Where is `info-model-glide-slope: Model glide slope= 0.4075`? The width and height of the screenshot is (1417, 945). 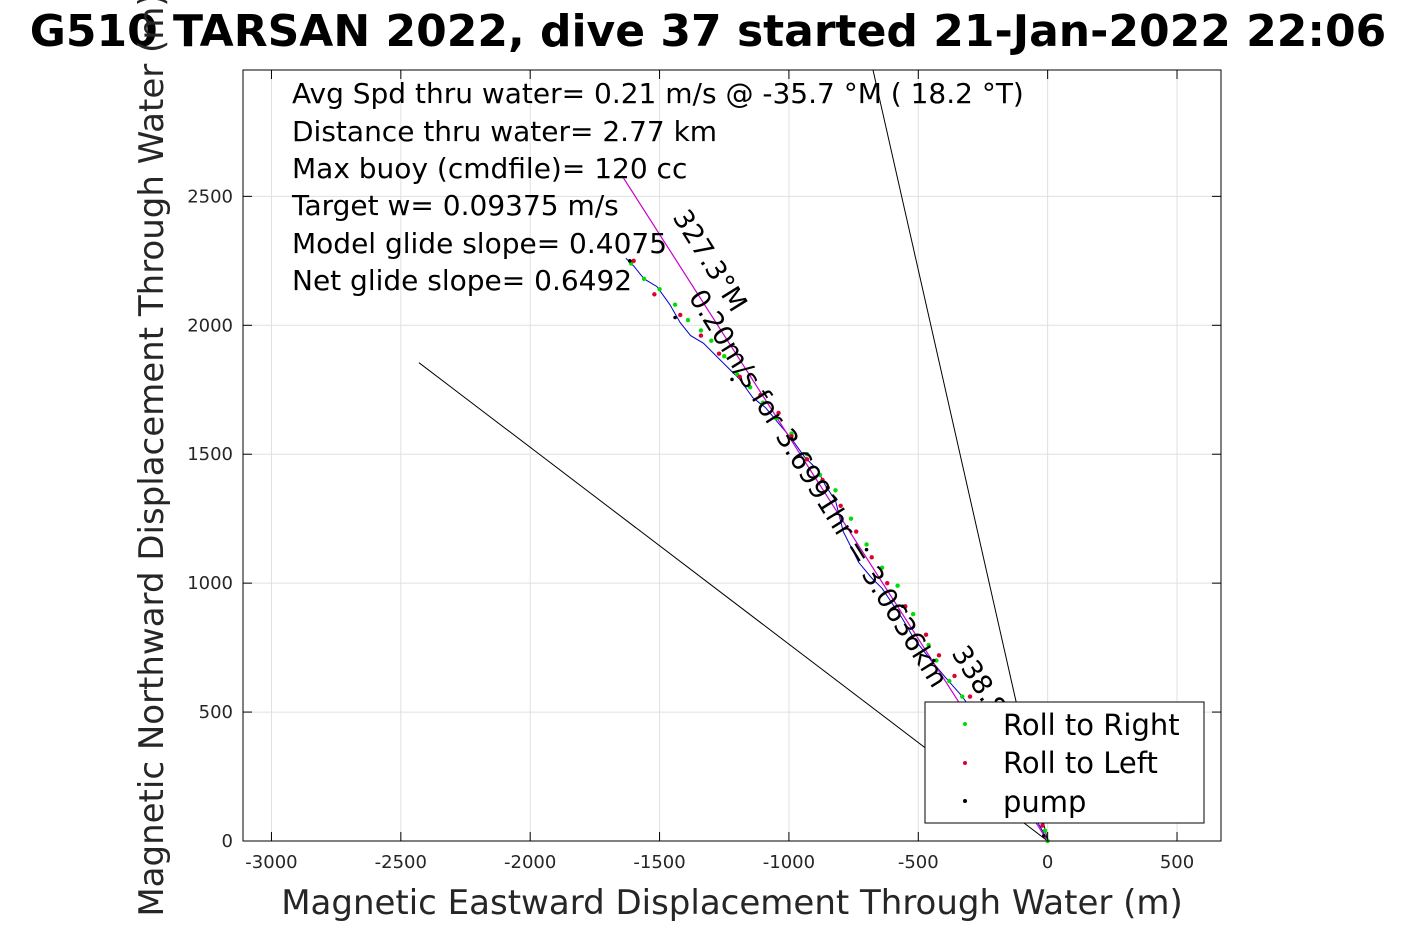 info-model-glide-slope: Model glide slope= 0.4075 is located at coordinates (479, 243).